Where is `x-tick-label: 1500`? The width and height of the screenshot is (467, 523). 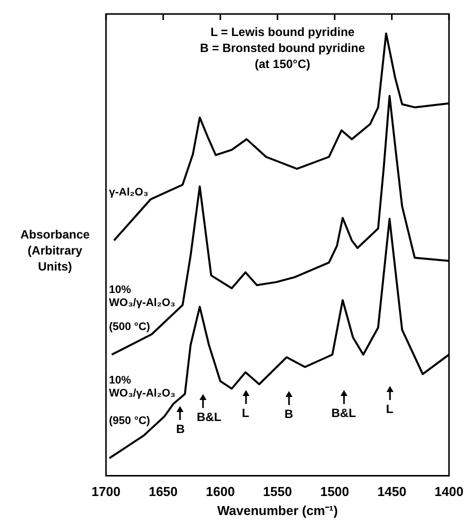
x-tick-label: 1500 is located at coordinates (335, 492).